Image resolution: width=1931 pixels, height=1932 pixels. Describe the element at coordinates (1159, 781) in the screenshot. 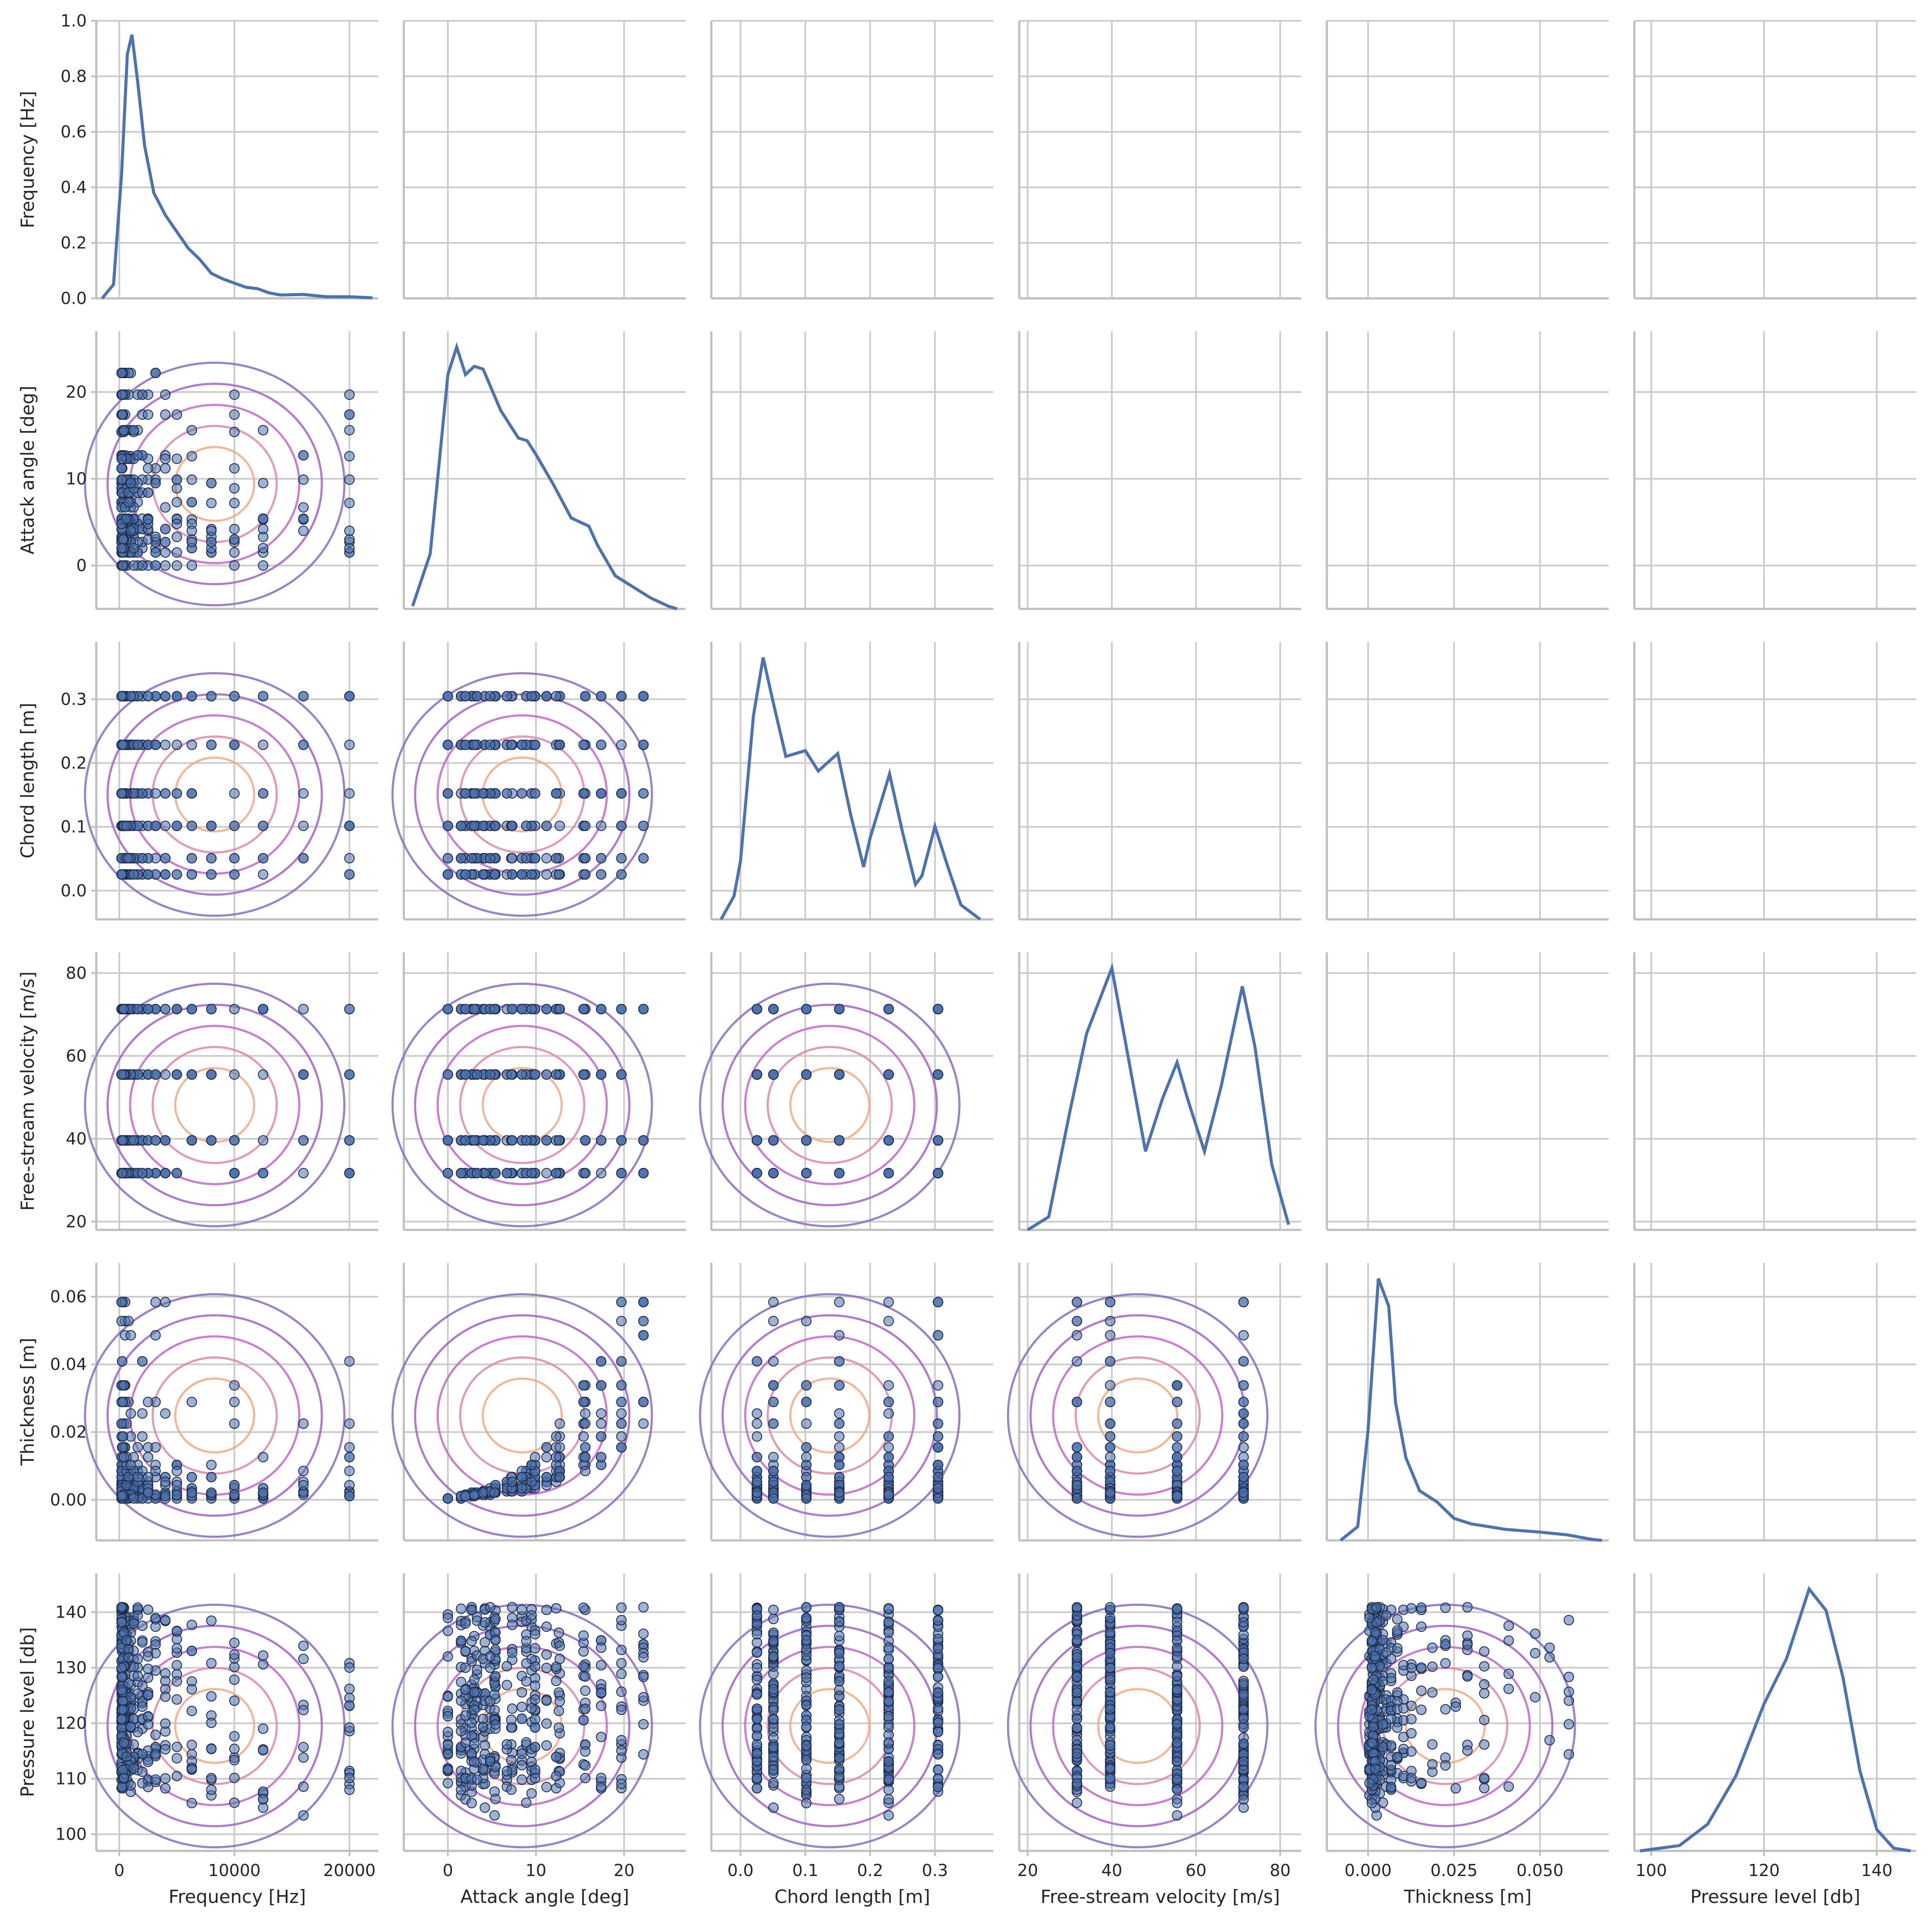

I see `panel-chord-vs-vel` at that location.